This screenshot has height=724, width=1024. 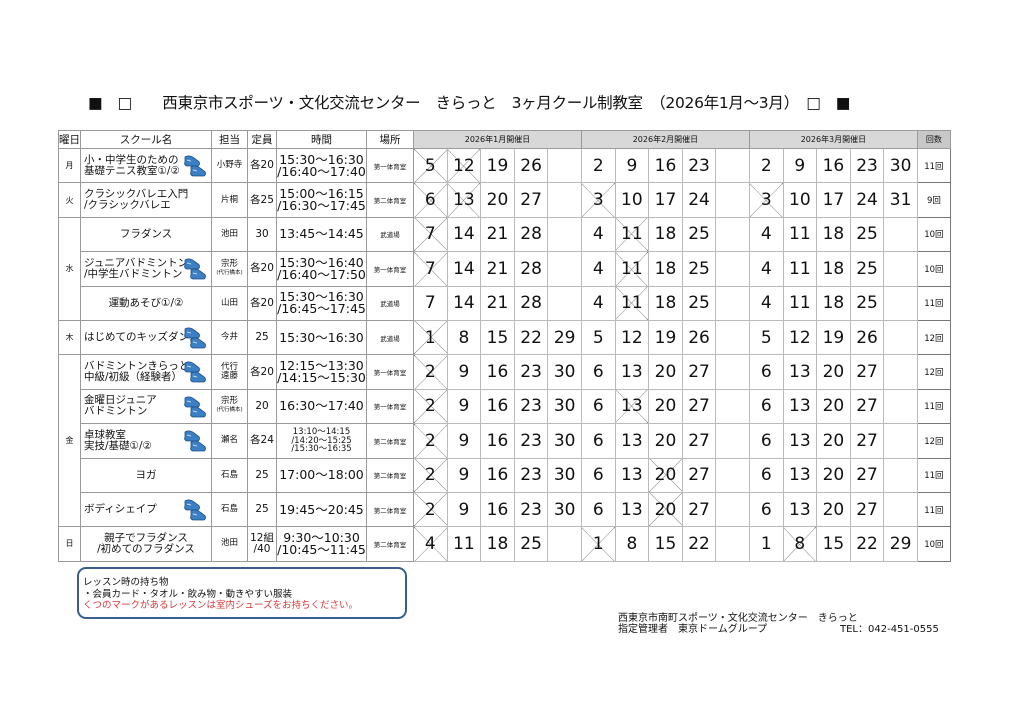 I want to click on school-name-cell: 小・中学生のための 基礎テニス教室①/②, so click(x=146, y=165).